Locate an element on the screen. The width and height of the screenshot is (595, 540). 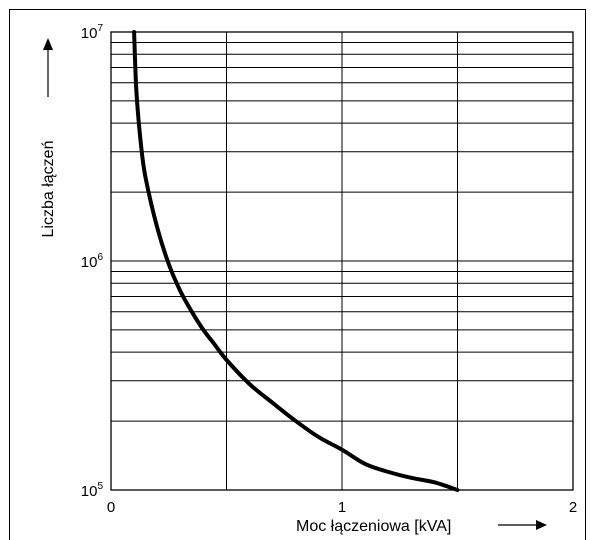
y-tick-label-1: 10⁶ is located at coordinates (92, 261).